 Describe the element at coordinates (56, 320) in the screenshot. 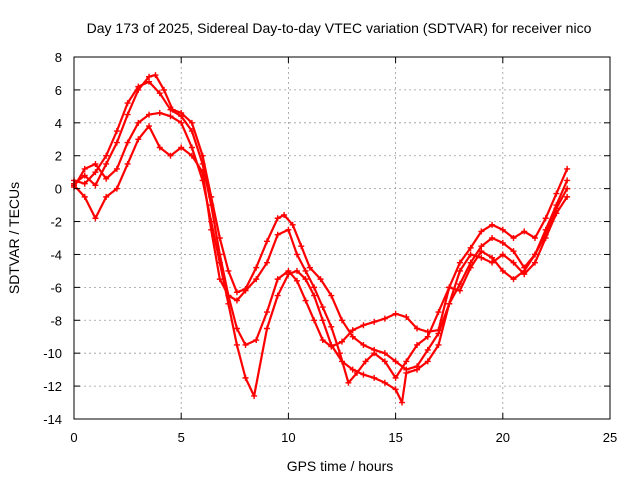

I see `y-tick-label: -8` at that location.